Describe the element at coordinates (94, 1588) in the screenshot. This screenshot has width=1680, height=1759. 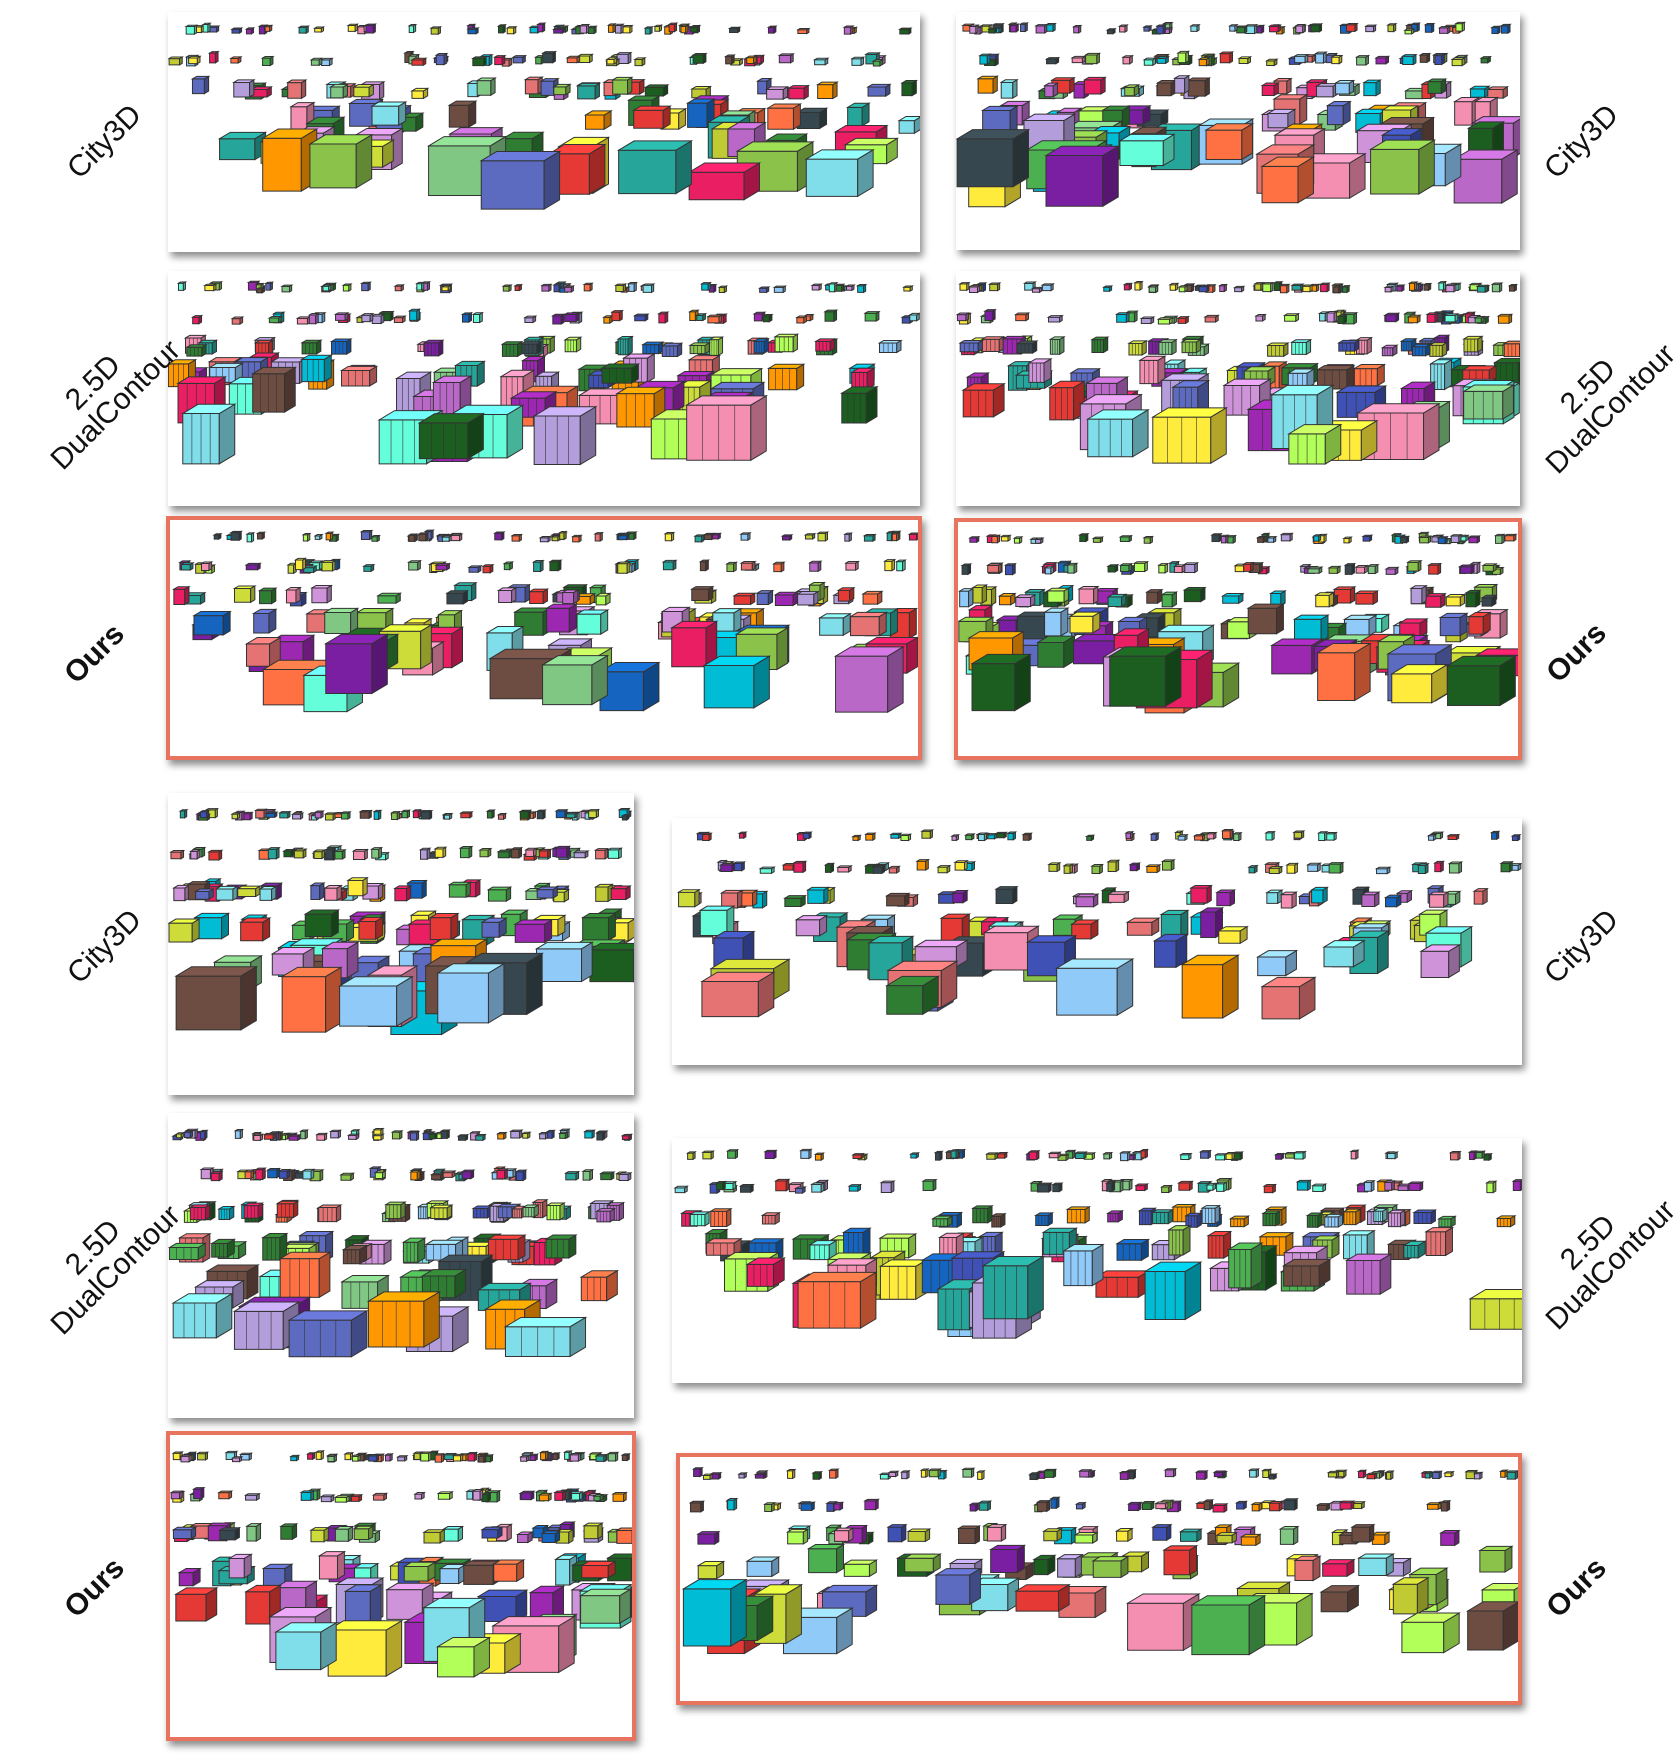
I see `row-label-ours-bottom-left: Ours` at that location.